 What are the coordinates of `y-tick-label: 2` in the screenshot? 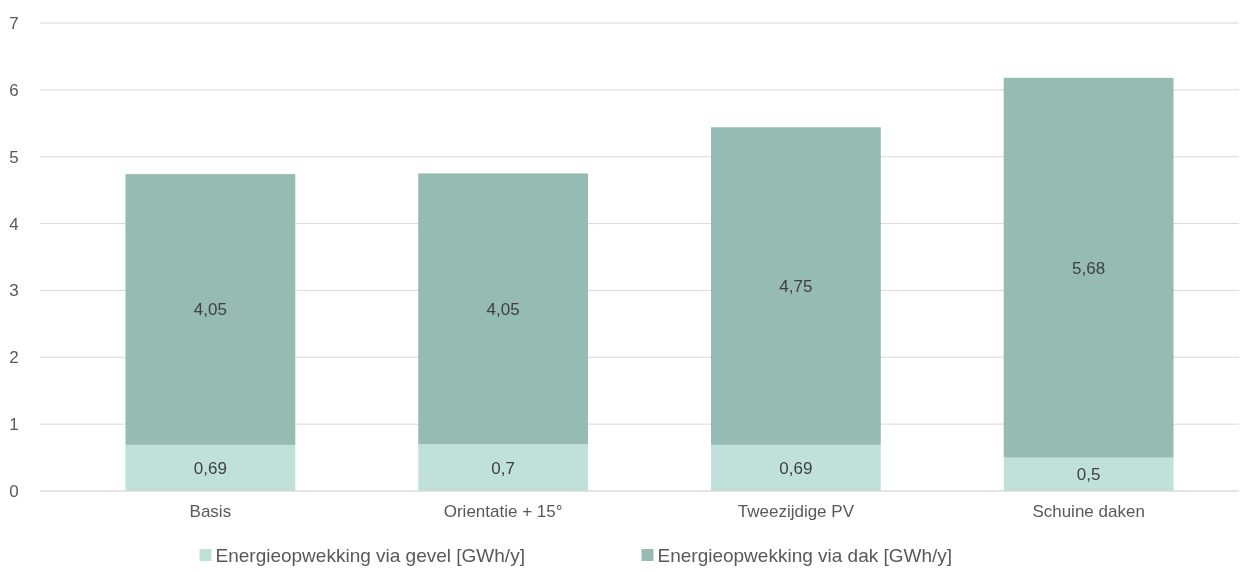 It's located at (14, 358).